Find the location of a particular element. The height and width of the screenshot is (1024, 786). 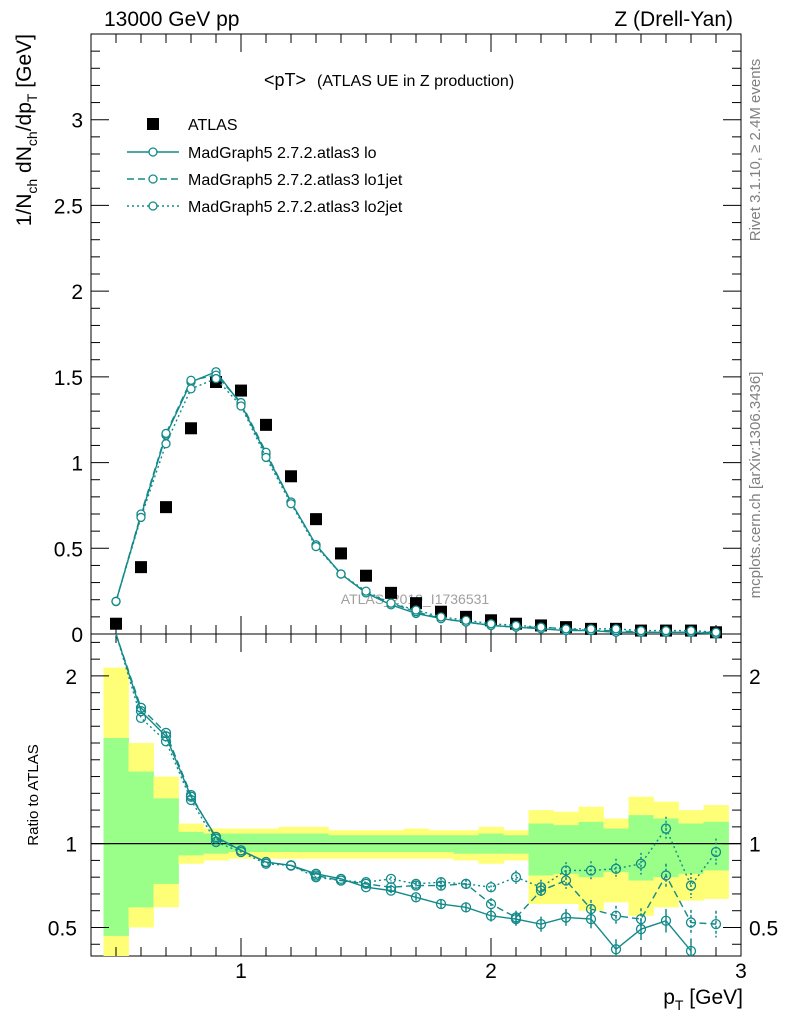

ratio-y-axis-title: Ratio to ATLAS is located at coordinates (33, 794).